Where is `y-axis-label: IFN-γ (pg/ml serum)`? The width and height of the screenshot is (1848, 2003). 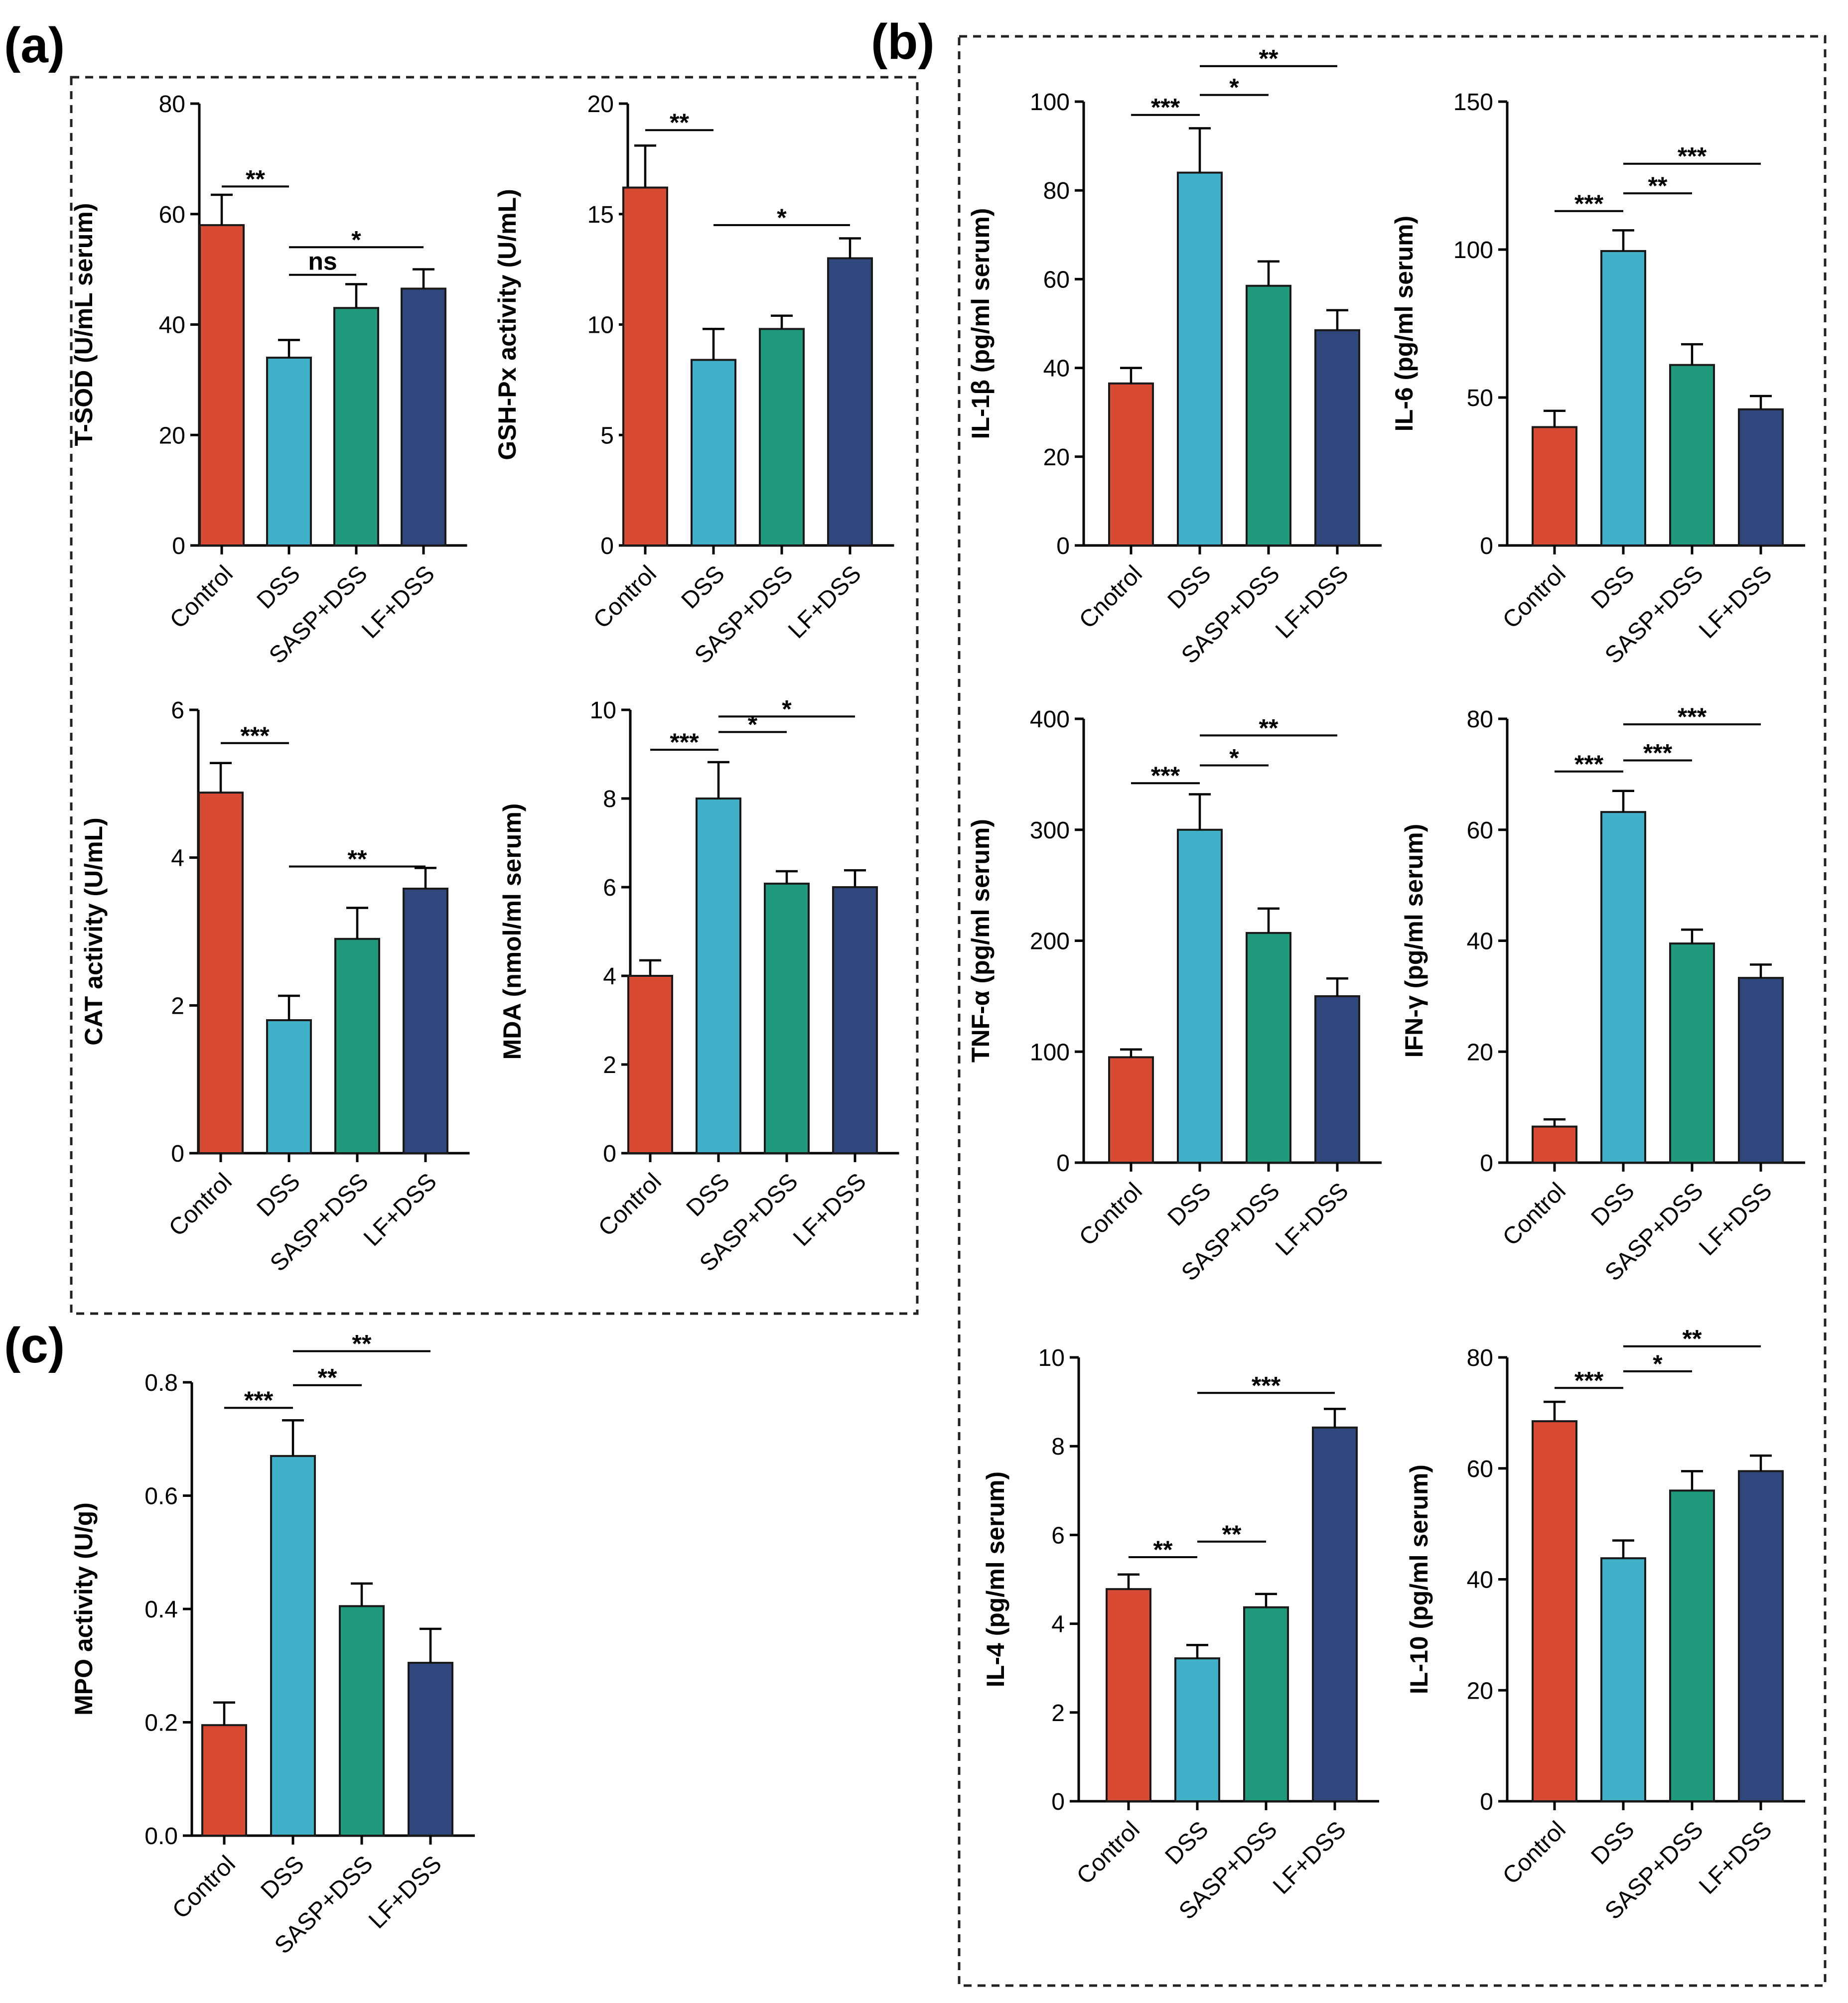 y-axis-label: IFN-γ (pg/ml serum) is located at coordinates (1414, 941).